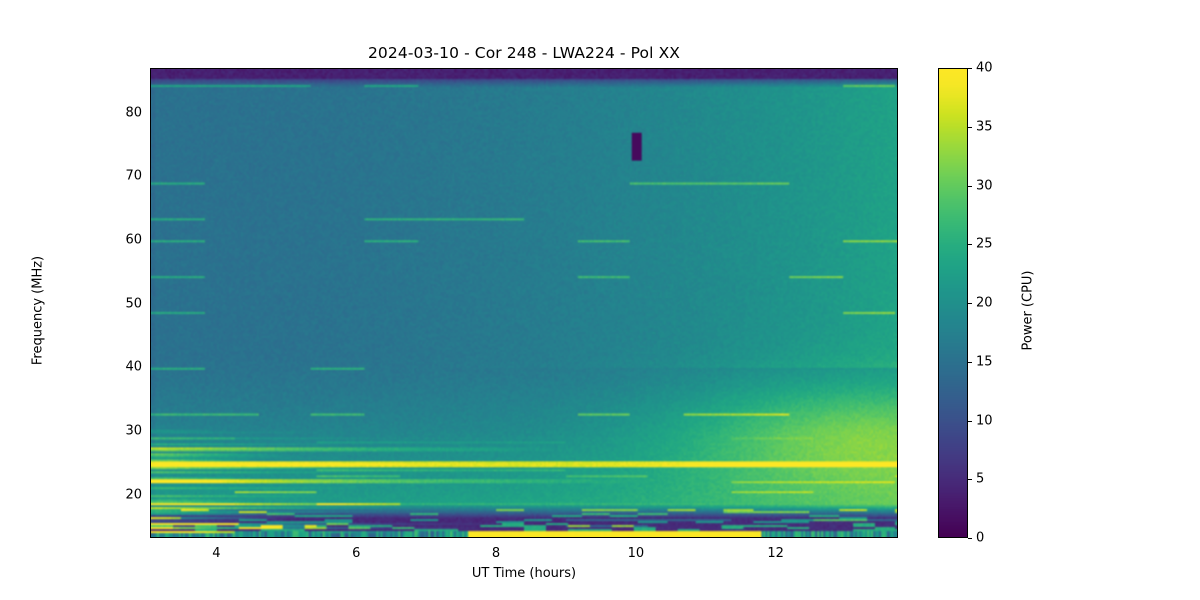 The width and height of the screenshot is (1200, 600). What do you see at coordinates (984, 303) in the screenshot?
I see `colorbar-tick-label: 20` at bounding box center [984, 303].